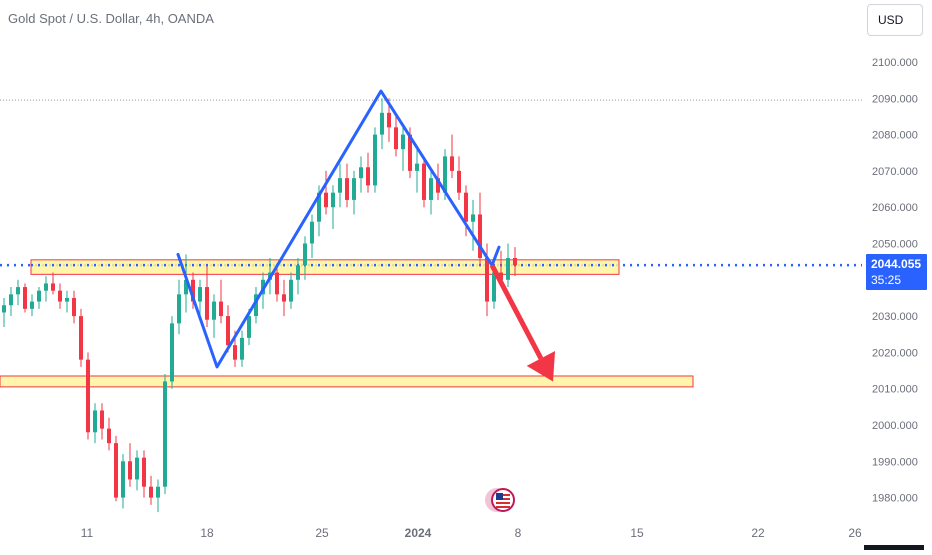 Image resolution: width=932 pixels, height=555 pixels. I want to click on y-tick-label: 2070.000, so click(895, 172).